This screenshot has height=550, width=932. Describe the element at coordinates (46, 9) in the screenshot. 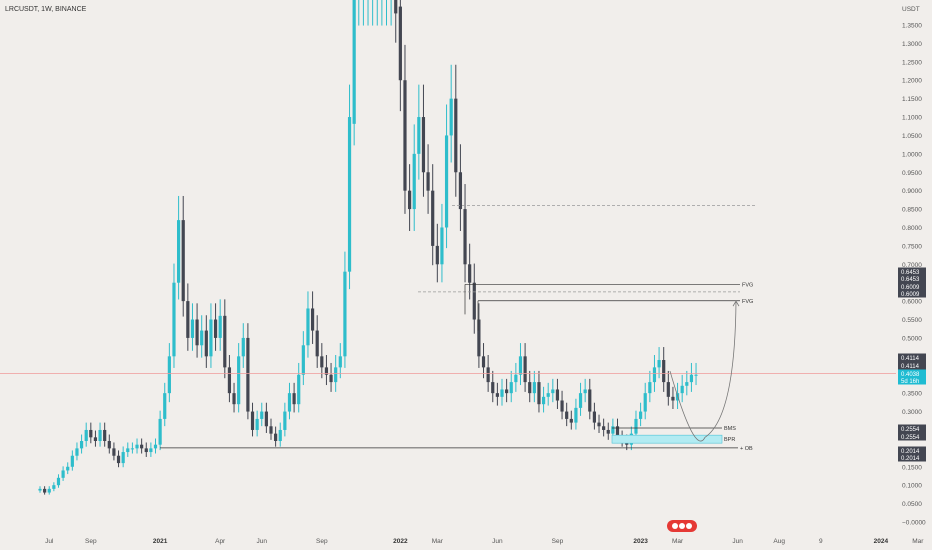

I see `chart-title: LRCUSDT, 1W, BINANCE` at that location.